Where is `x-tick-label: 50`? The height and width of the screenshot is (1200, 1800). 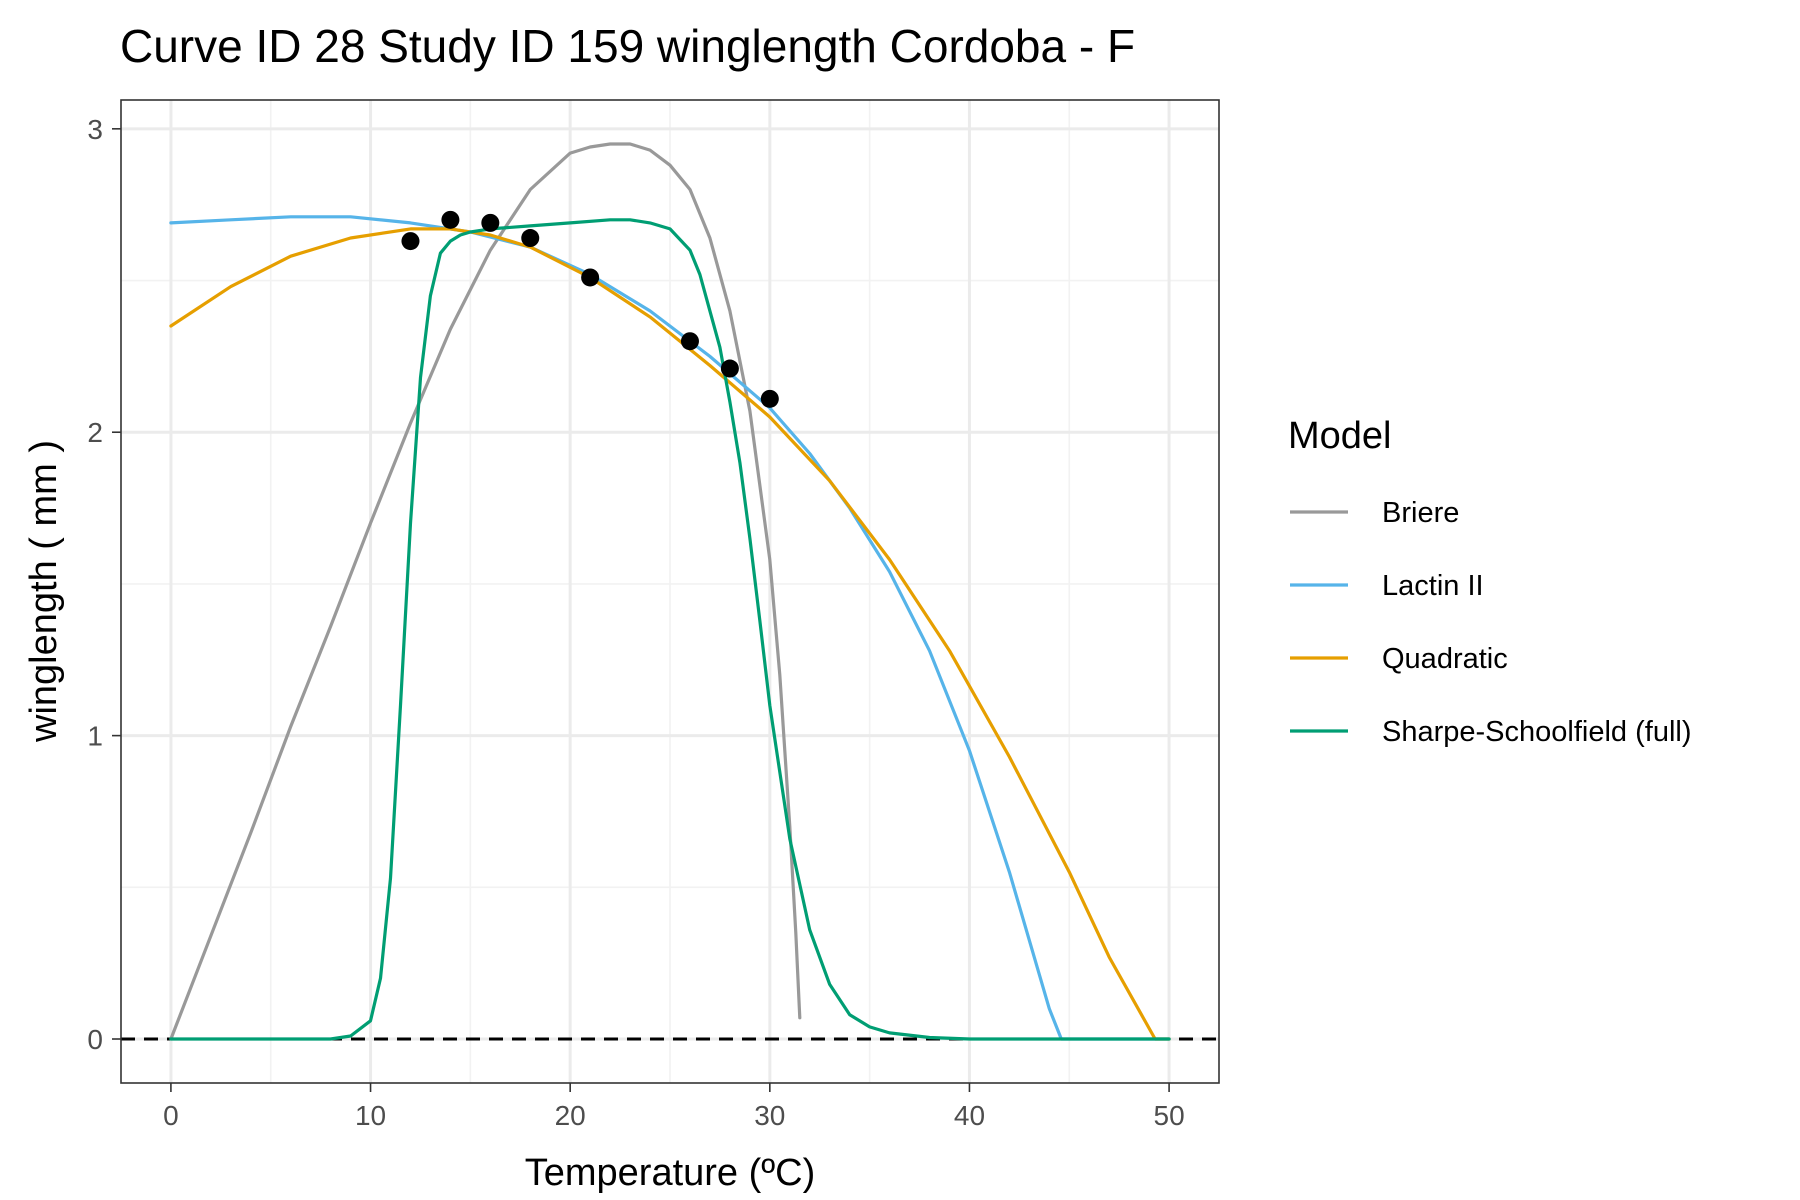 x-tick-label: 50 is located at coordinates (1169, 1115).